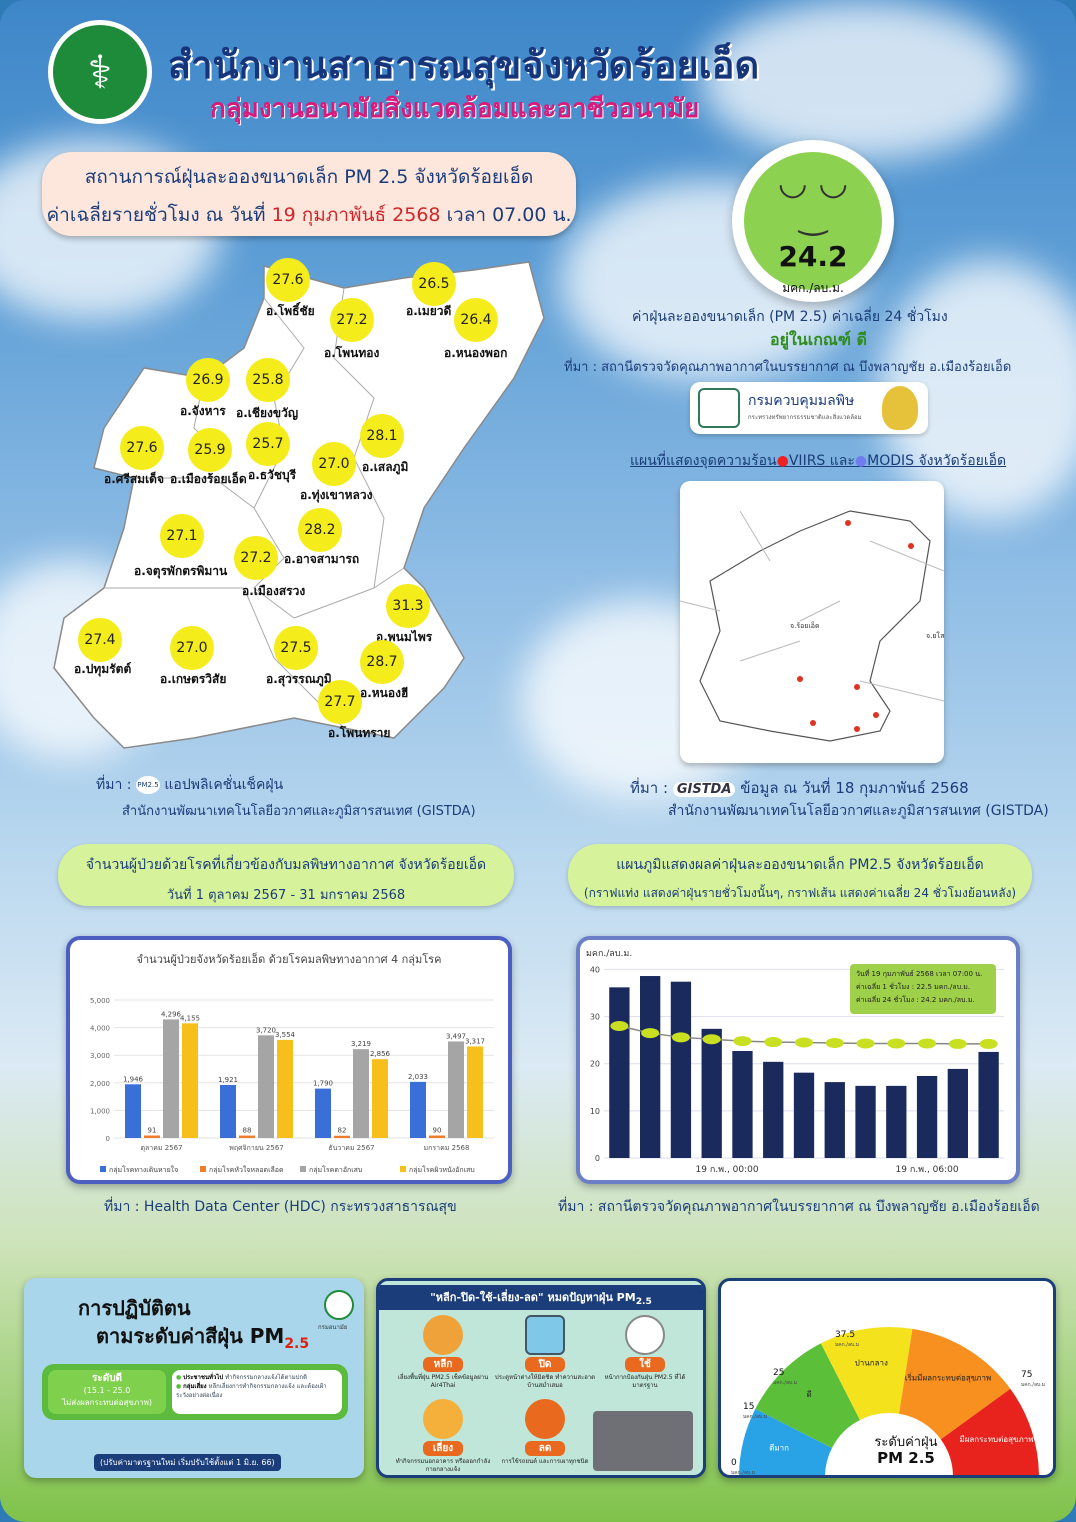 The image size is (1076, 1522). Describe the element at coordinates (114, 785) in the screenshot. I see `map-source-label: ที่มา :` at that location.